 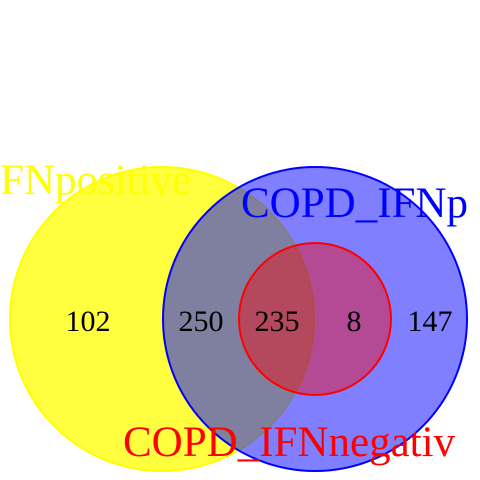 What do you see at coordinates (88, 321) in the screenshot?
I see `count-positive-only: 102` at bounding box center [88, 321].